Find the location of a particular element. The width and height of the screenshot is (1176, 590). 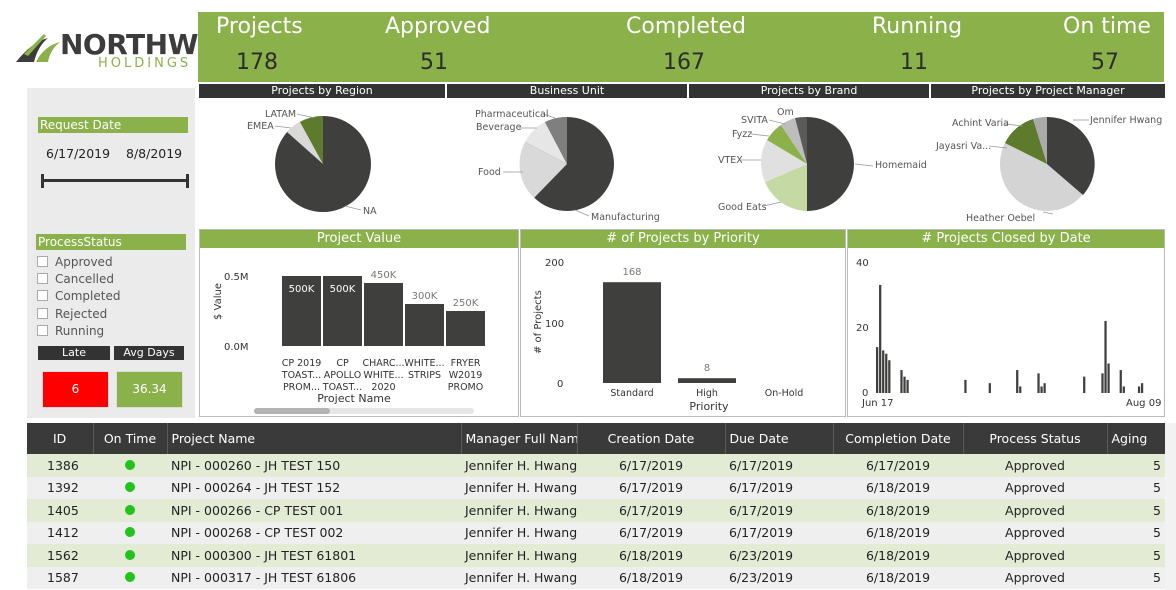

pie-slice-jennifer-hwang is located at coordinates (1071, 155).